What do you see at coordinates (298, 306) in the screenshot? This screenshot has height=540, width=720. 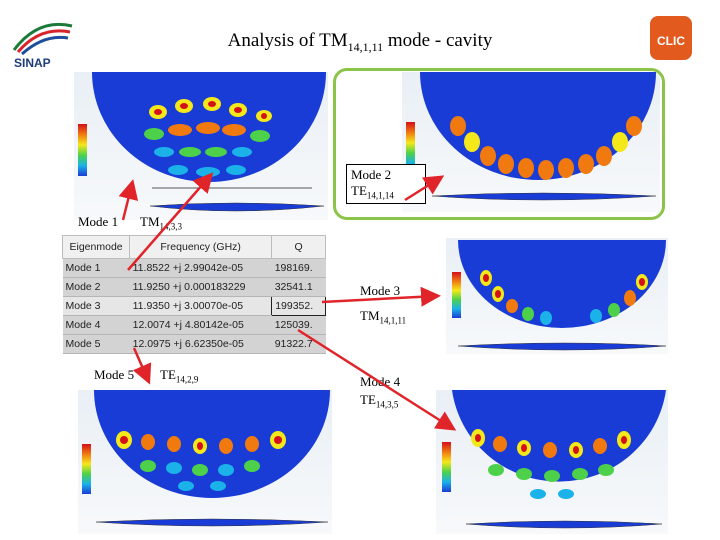 I see `cell-q: 199352.` at bounding box center [298, 306].